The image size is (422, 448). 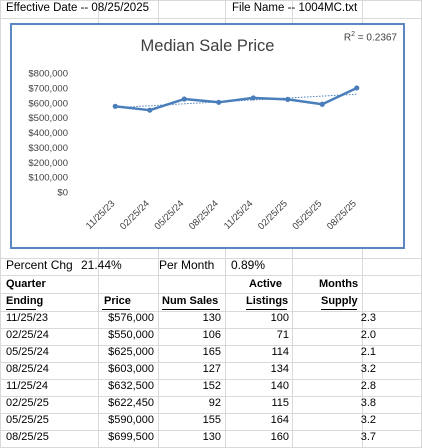 I want to click on cell-price: $622,450, so click(x=131, y=403).